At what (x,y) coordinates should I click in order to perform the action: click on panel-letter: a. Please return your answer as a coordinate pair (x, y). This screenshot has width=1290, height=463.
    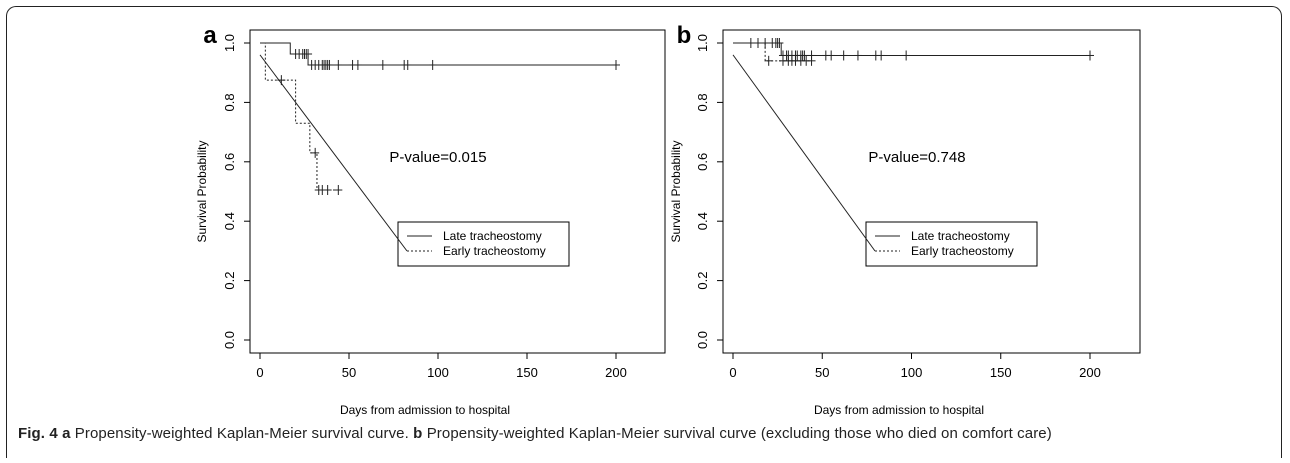
    Looking at the image, I should click on (210, 35).